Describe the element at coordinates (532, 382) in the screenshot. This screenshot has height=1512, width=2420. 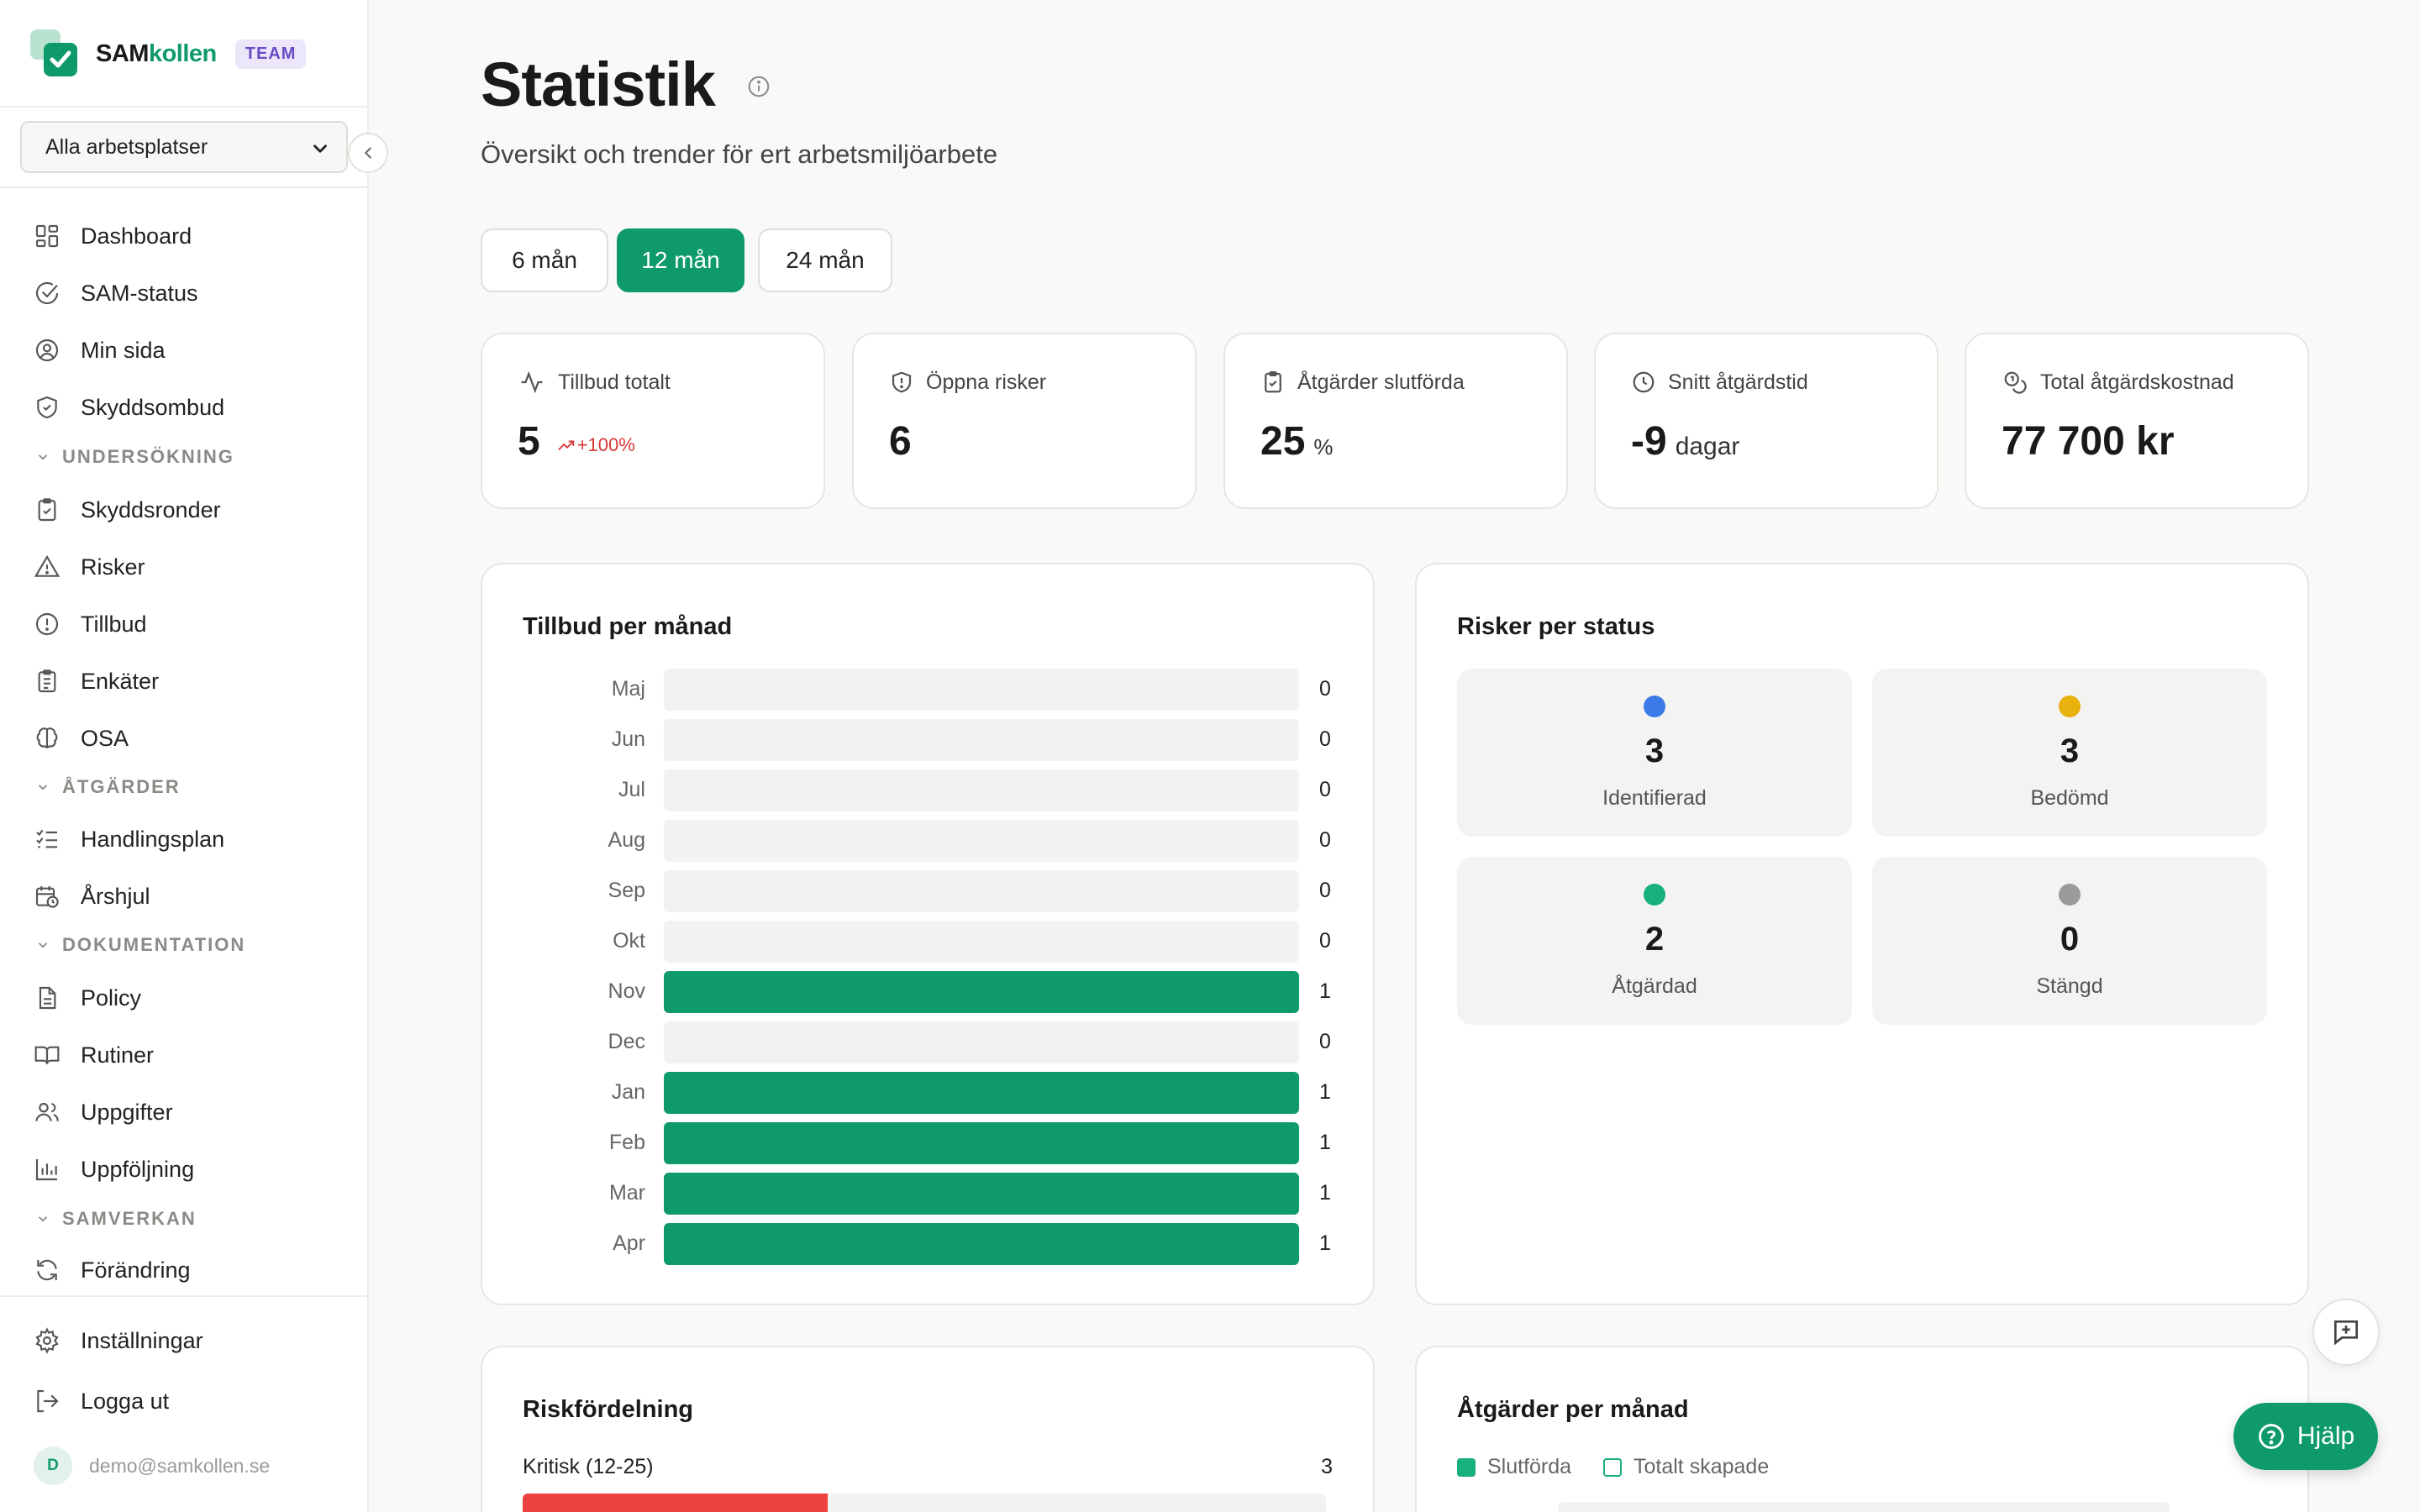
I see `activity-icon` at that location.